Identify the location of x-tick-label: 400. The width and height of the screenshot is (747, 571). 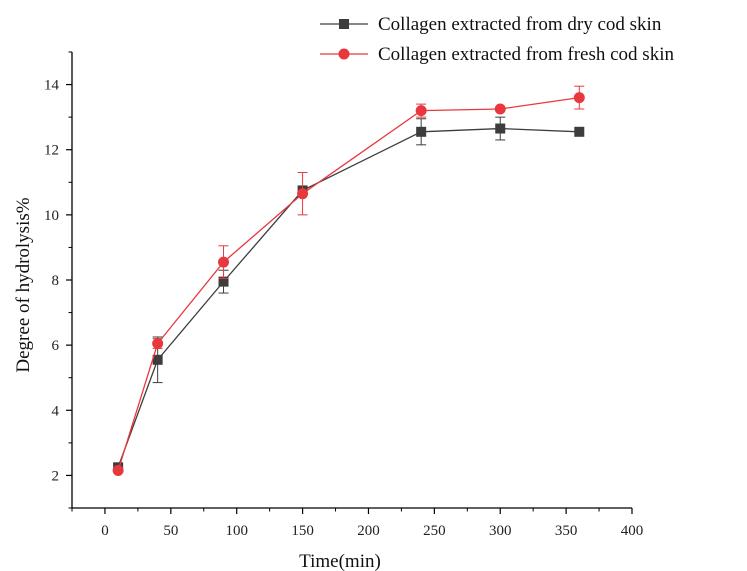
(632, 531).